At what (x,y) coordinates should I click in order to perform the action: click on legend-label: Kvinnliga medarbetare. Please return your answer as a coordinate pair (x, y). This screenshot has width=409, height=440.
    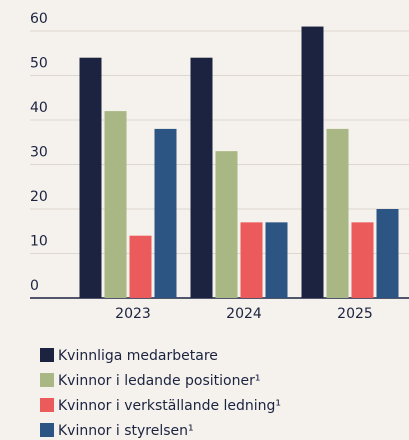
    Looking at the image, I should click on (138, 356).